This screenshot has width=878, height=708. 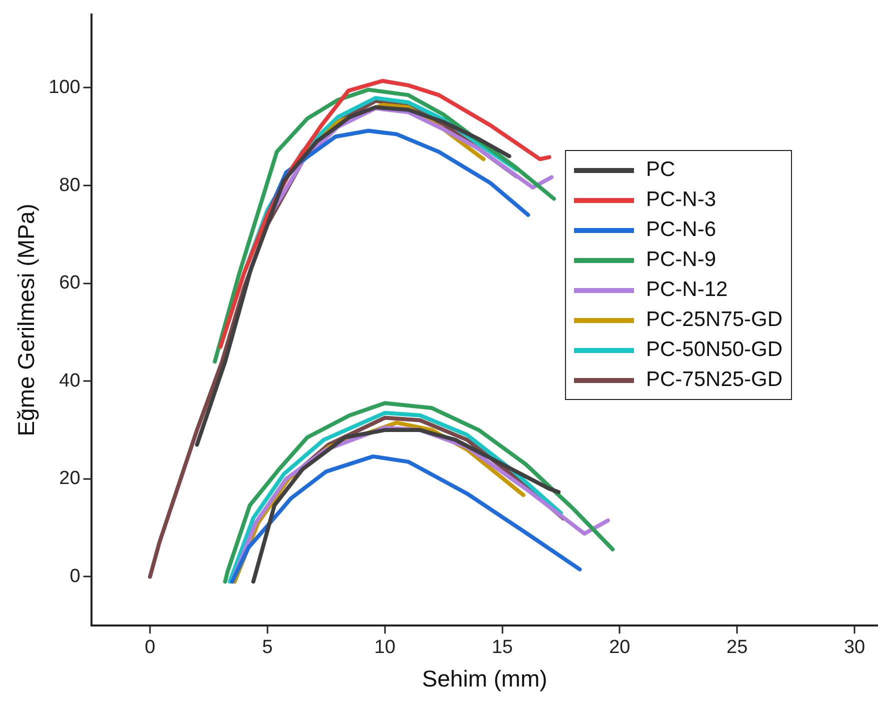 What do you see at coordinates (681, 230) in the screenshot?
I see `legend-label: PC-N-6` at bounding box center [681, 230].